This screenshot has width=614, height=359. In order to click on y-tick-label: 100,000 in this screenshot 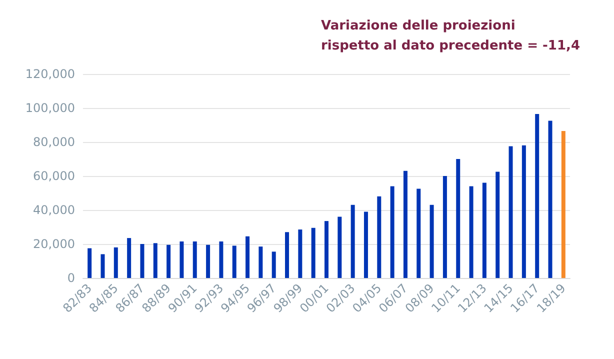, I will do `click(50, 108)`.